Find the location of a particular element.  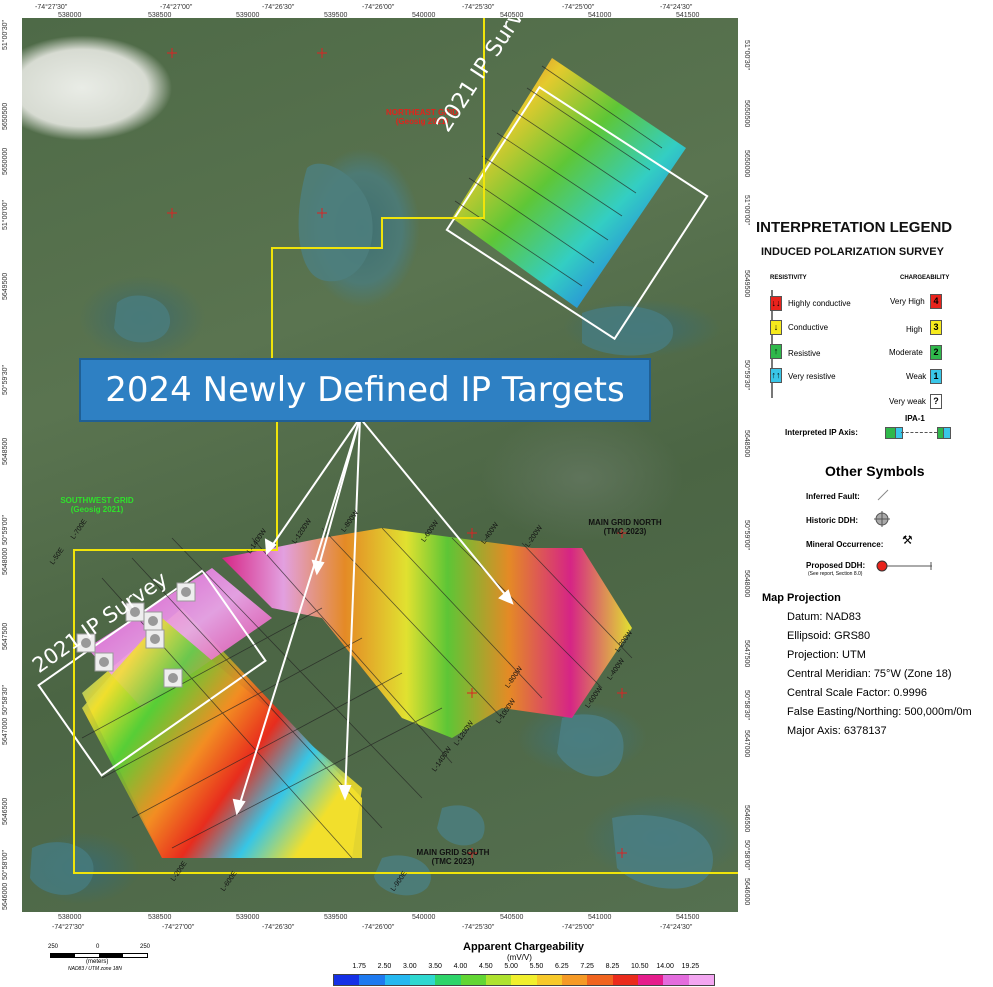

ip-targets-callout: 2024 Newly Defined IP Targets is located at coordinates (365, 390).